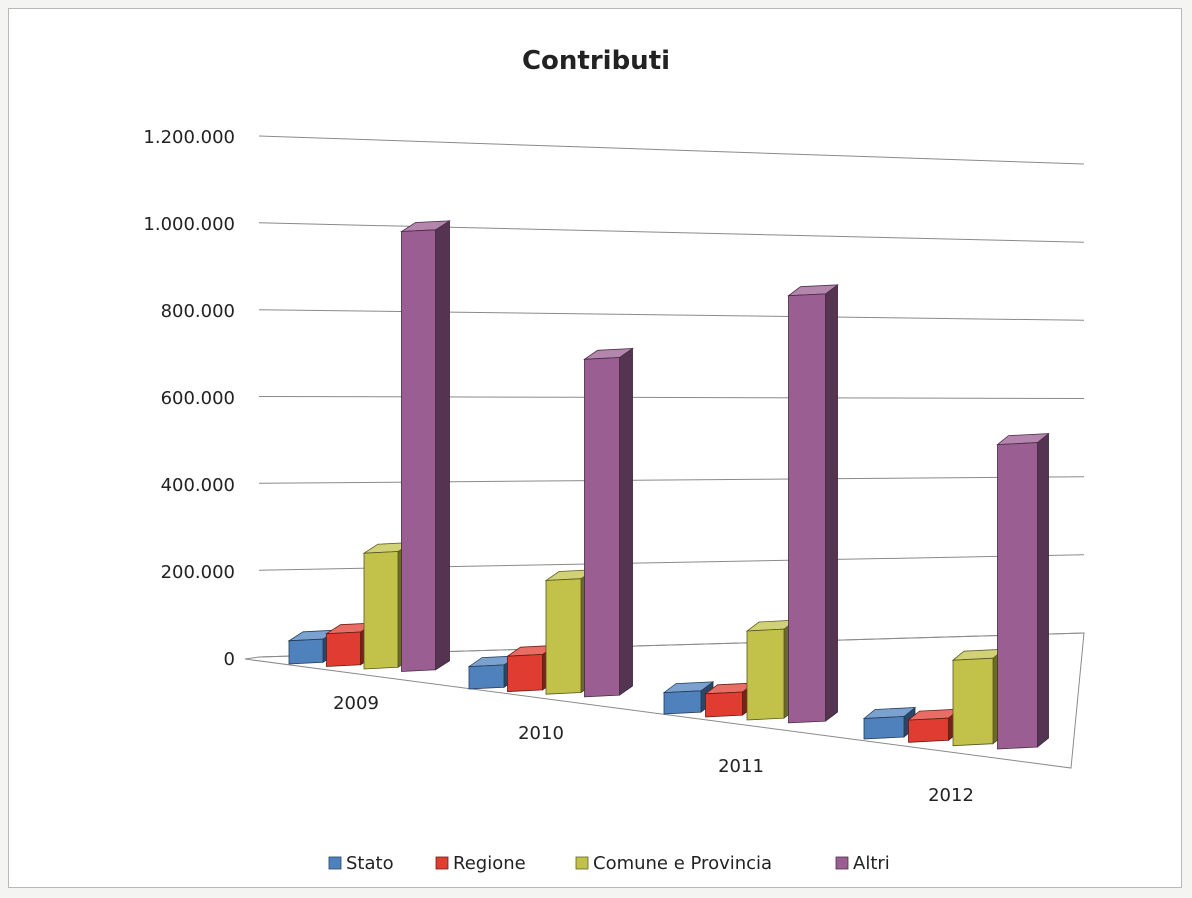 The width and height of the screenshot is (1192, 898). What do you see at coordinates (198, 311) in the screenshot?
I see `y-tick-label: 800.000` at bounding box center [198, 311].